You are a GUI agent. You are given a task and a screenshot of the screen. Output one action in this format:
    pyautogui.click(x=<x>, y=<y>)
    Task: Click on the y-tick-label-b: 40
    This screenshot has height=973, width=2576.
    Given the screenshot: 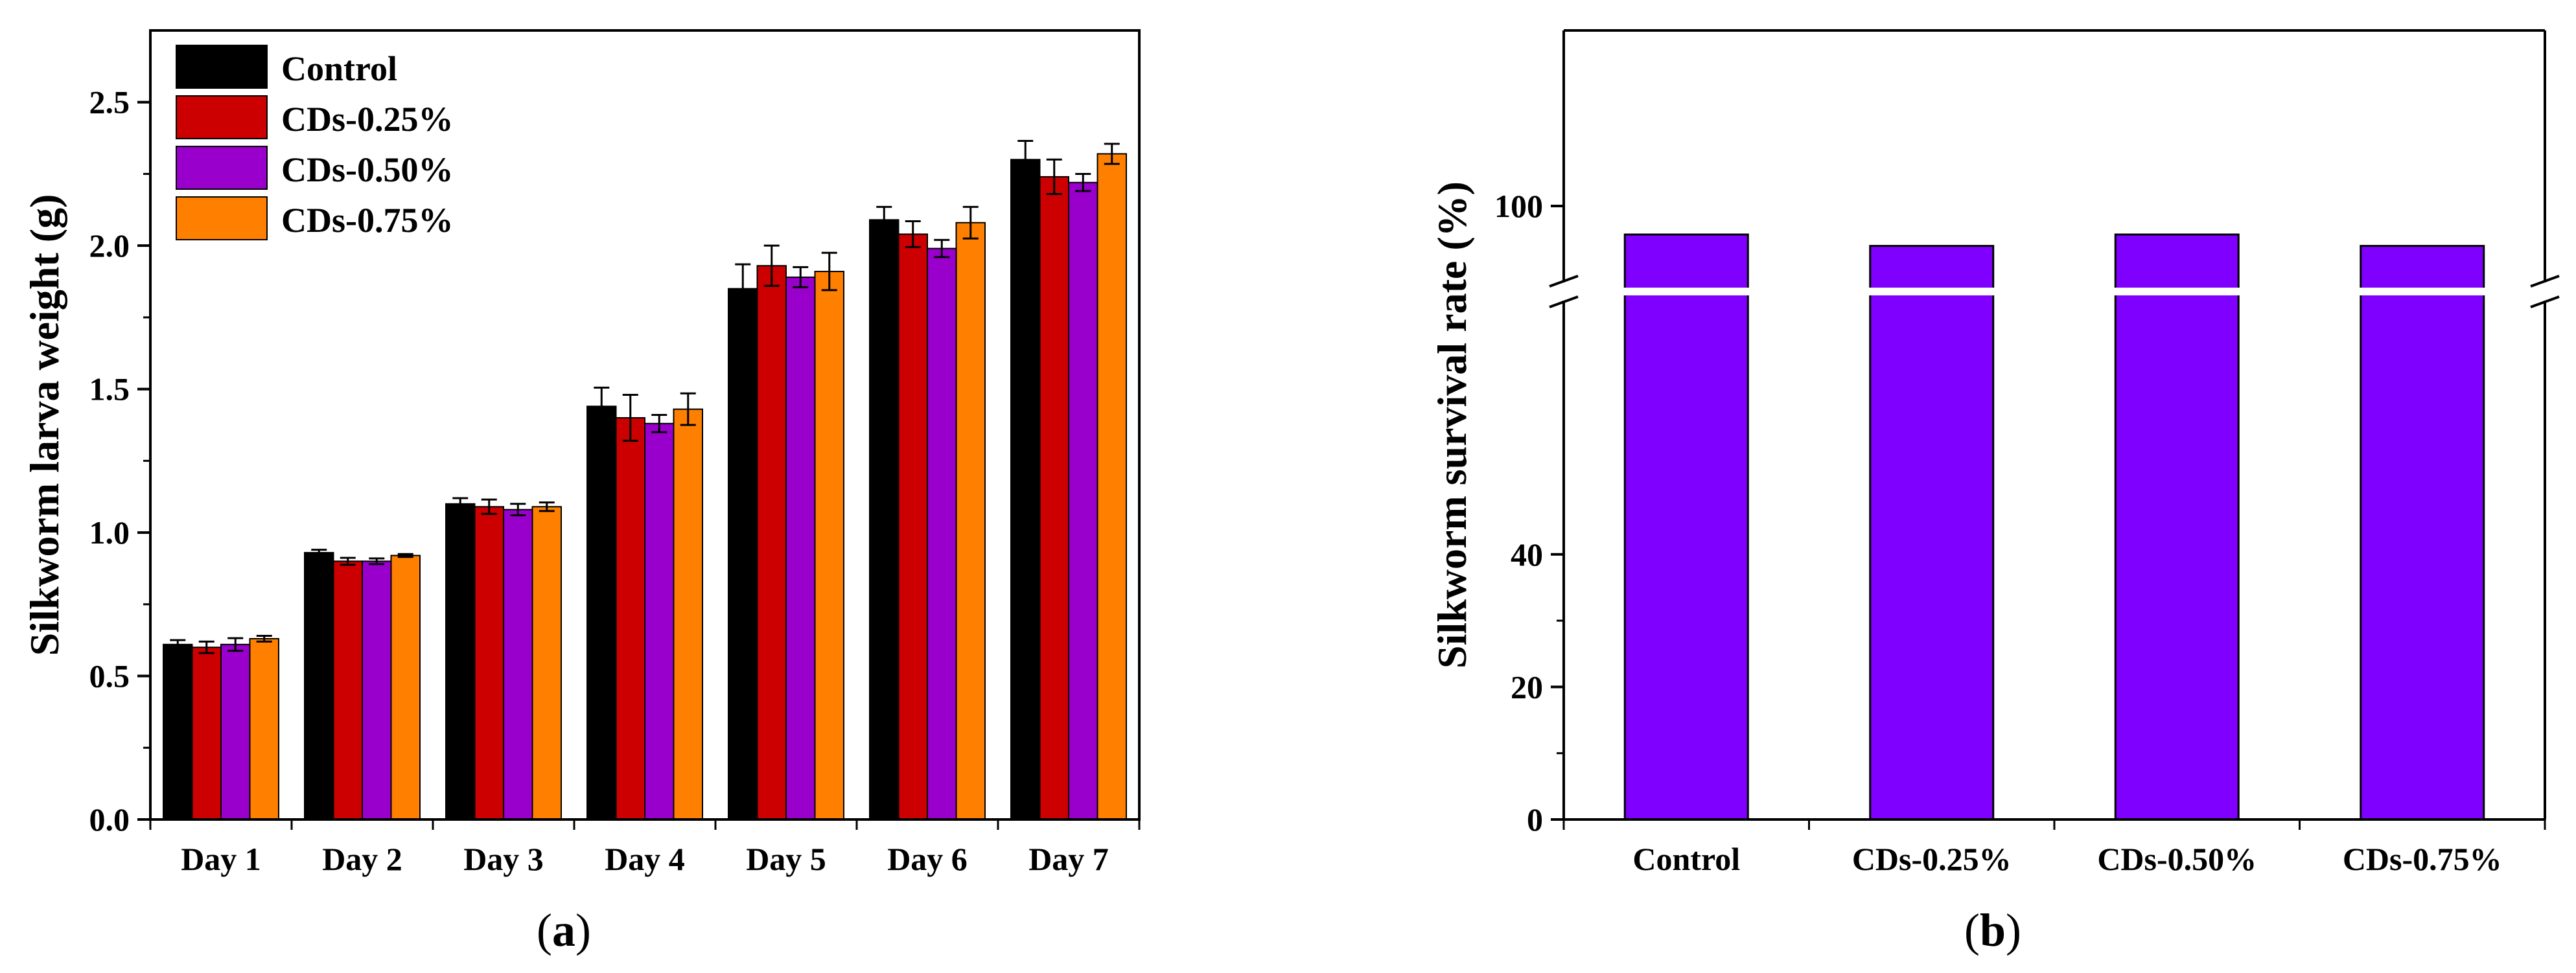 What is the action you would take?
    pyautogui.click(x=1527, y=554)
    